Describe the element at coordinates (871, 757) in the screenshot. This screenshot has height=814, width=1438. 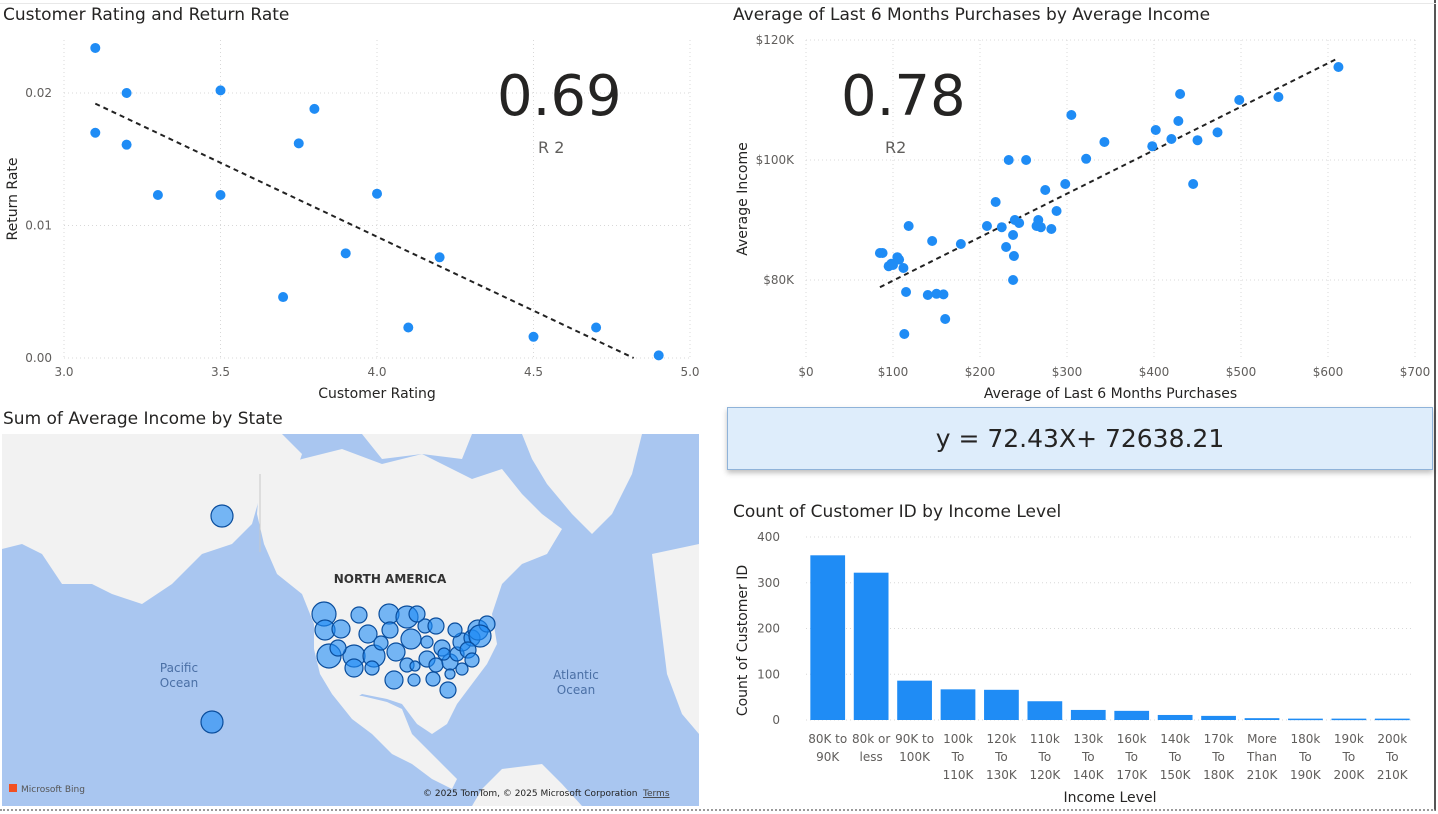
I see `x-tick-label: less` at that location.